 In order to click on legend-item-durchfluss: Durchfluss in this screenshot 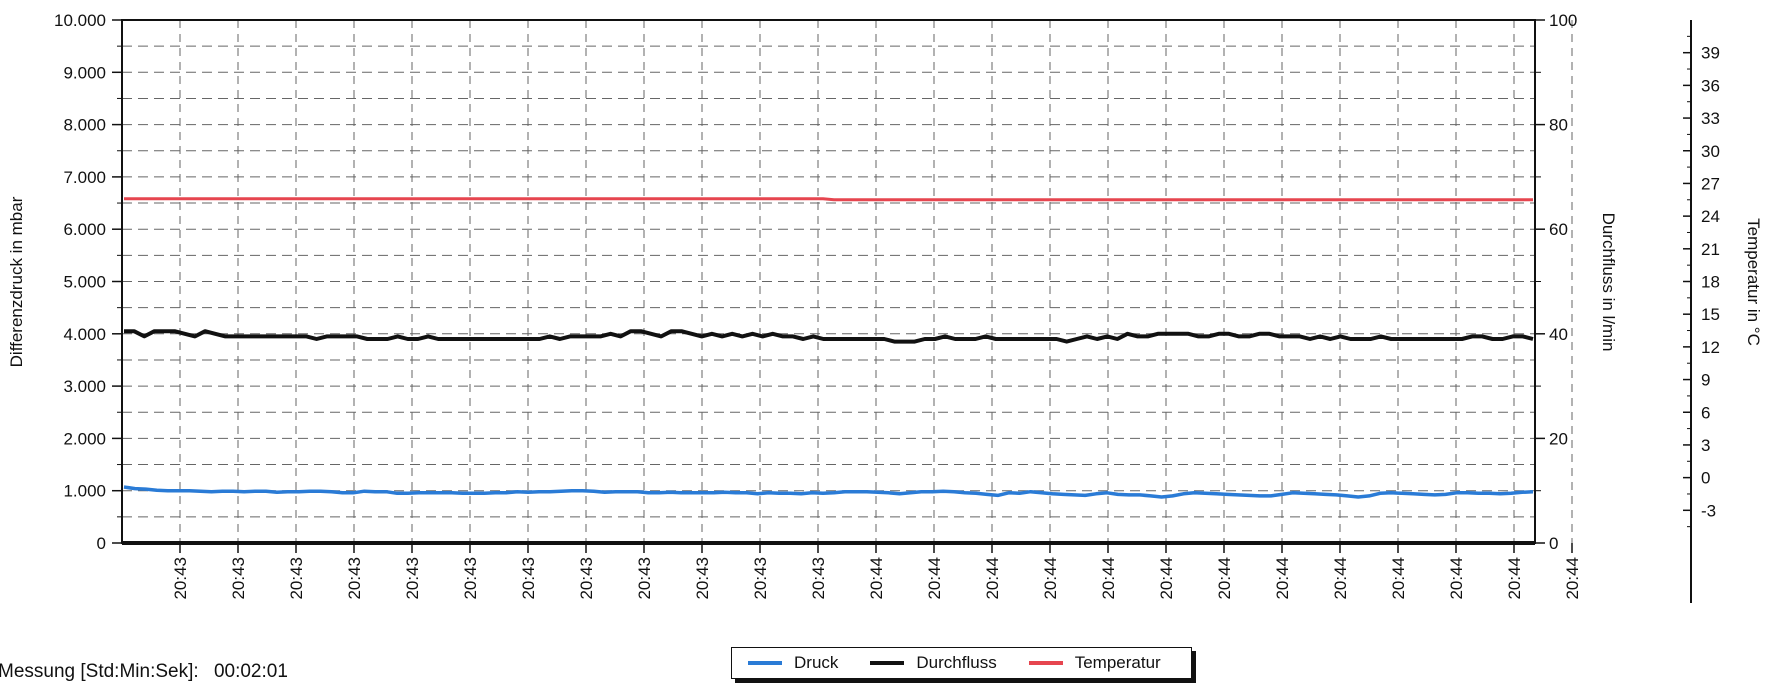, I will do `click(933, 663)`.